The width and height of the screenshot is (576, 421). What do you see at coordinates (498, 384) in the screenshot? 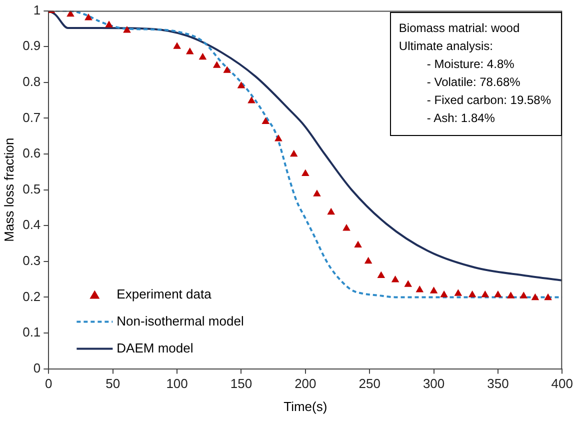
I see `x-tick-label: 350` at bounding box center [498, 384].